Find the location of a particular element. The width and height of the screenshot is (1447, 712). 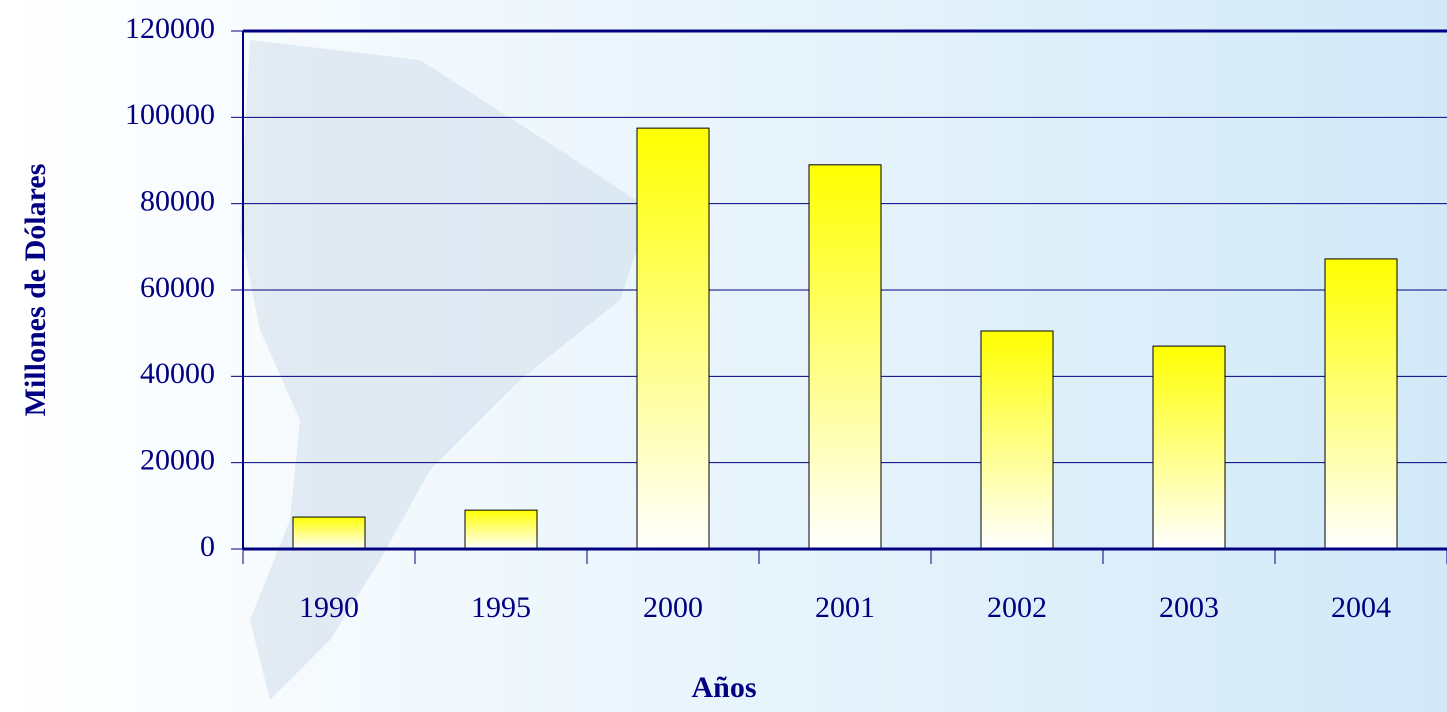

x-axis-title: Años is located at coordinates (723, 687).